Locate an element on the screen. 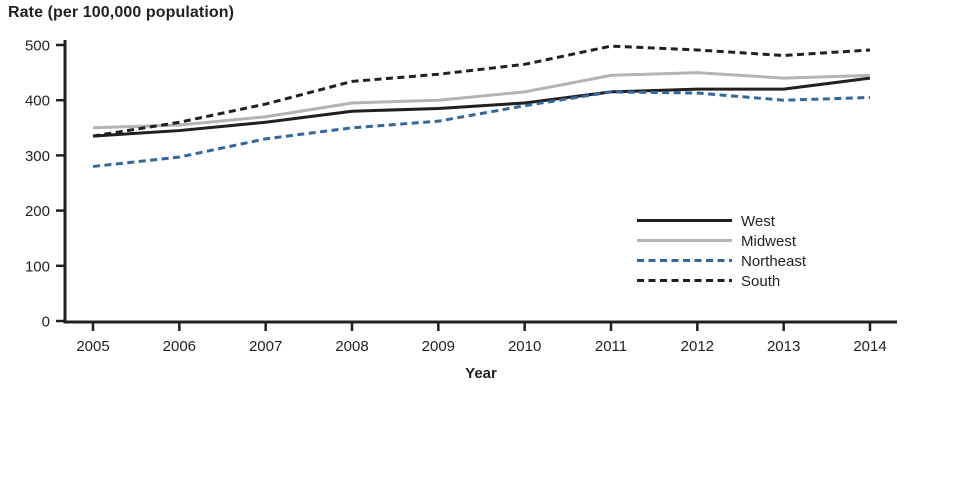 The width and height of the screenshot is (960, 493). legend-label-south: South is located at coordinates (760, 281).